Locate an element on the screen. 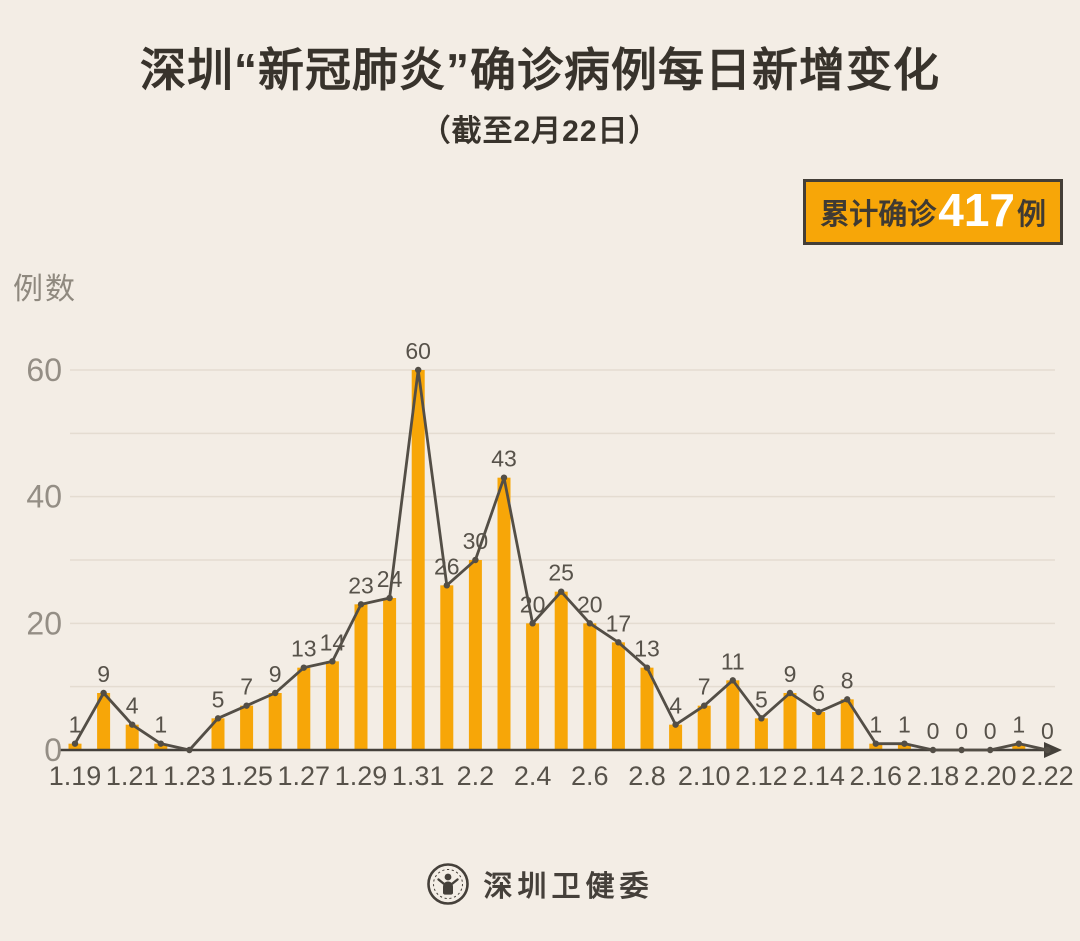 The width and height of the screenshot is (1080, 941). data-label: 25 is located at coordinates (561, 573).